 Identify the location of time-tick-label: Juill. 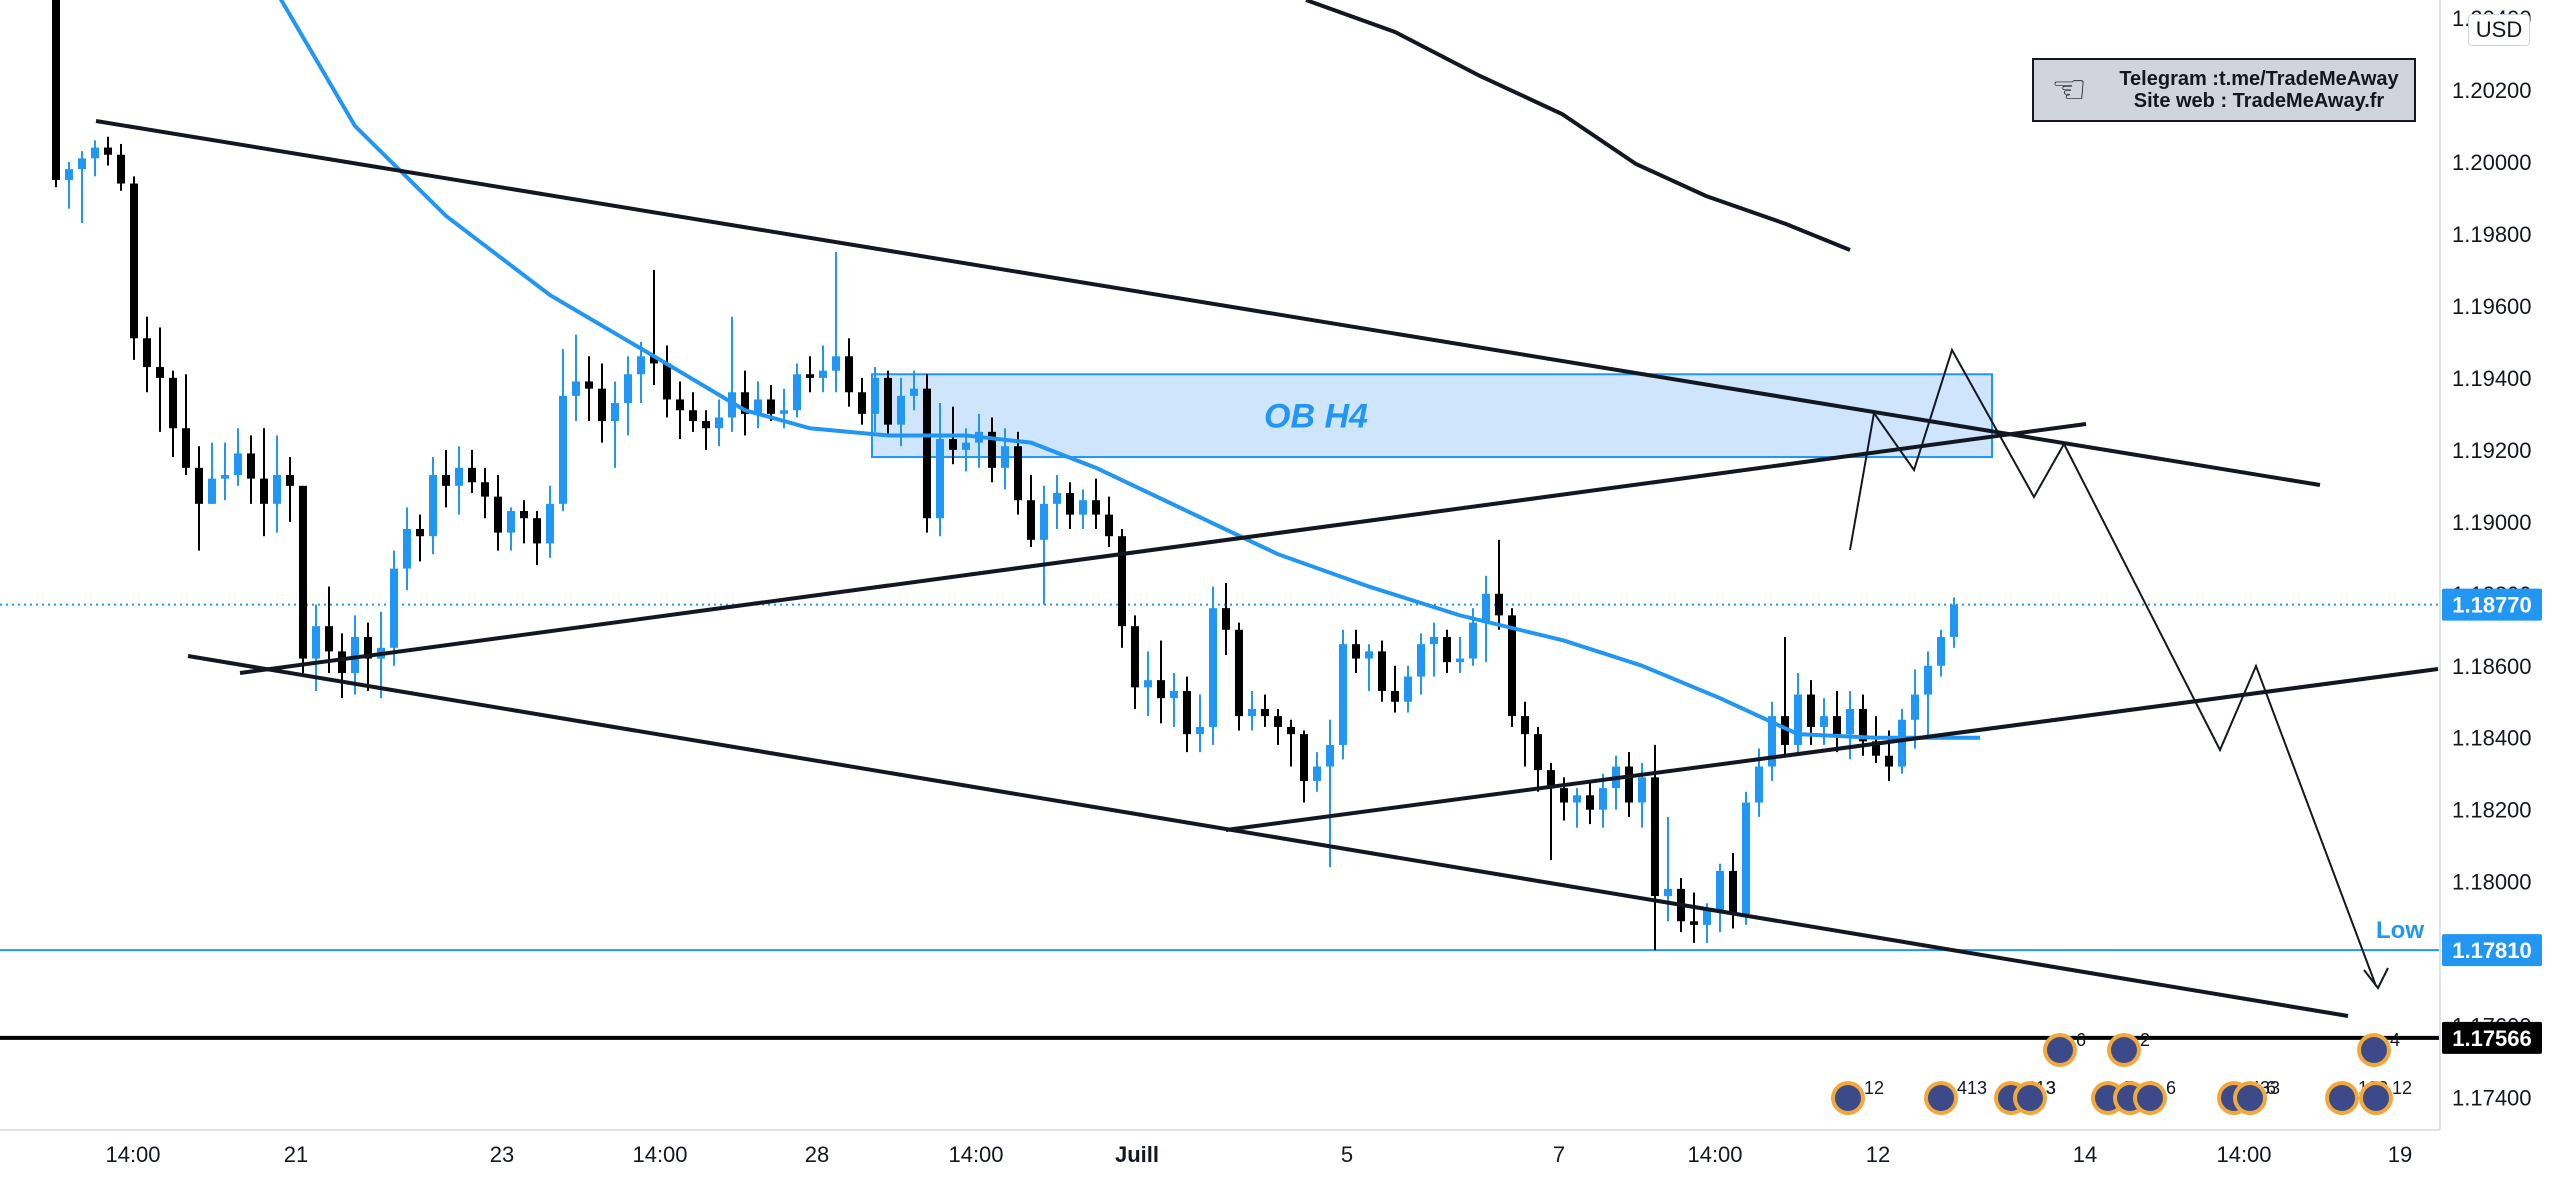
(1137, 1154).